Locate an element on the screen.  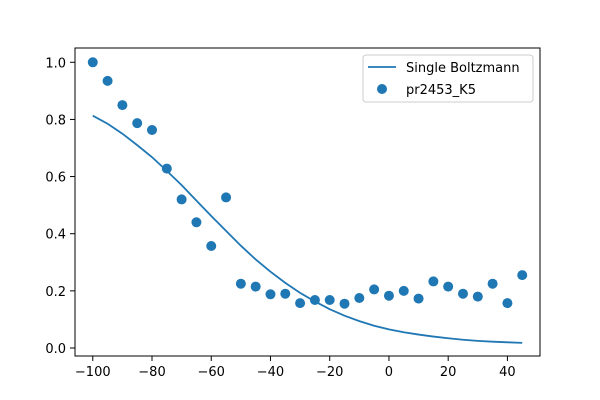
x-tick-label: −100 is located at coordinates (93, 372).